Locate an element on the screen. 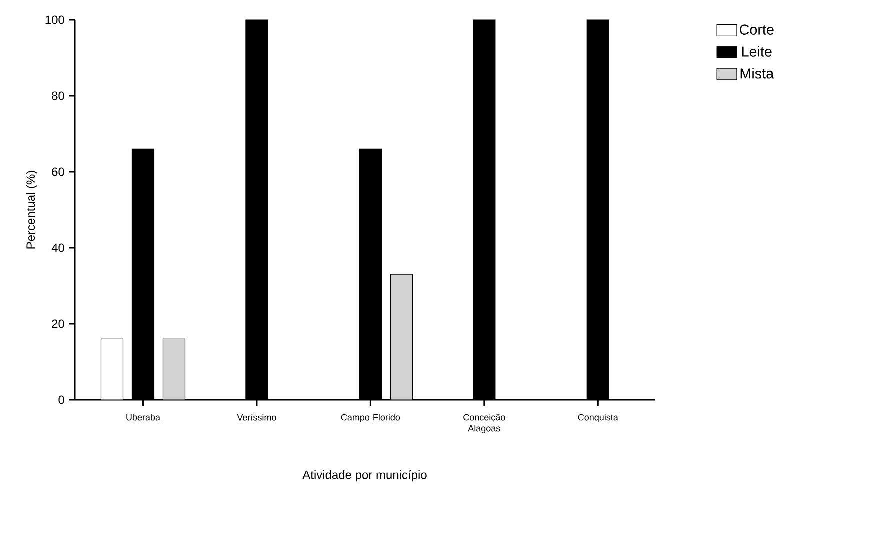 The width and height of the screenshot is (880, 533). legend-label: Corte is located at coordinates (757, 29).